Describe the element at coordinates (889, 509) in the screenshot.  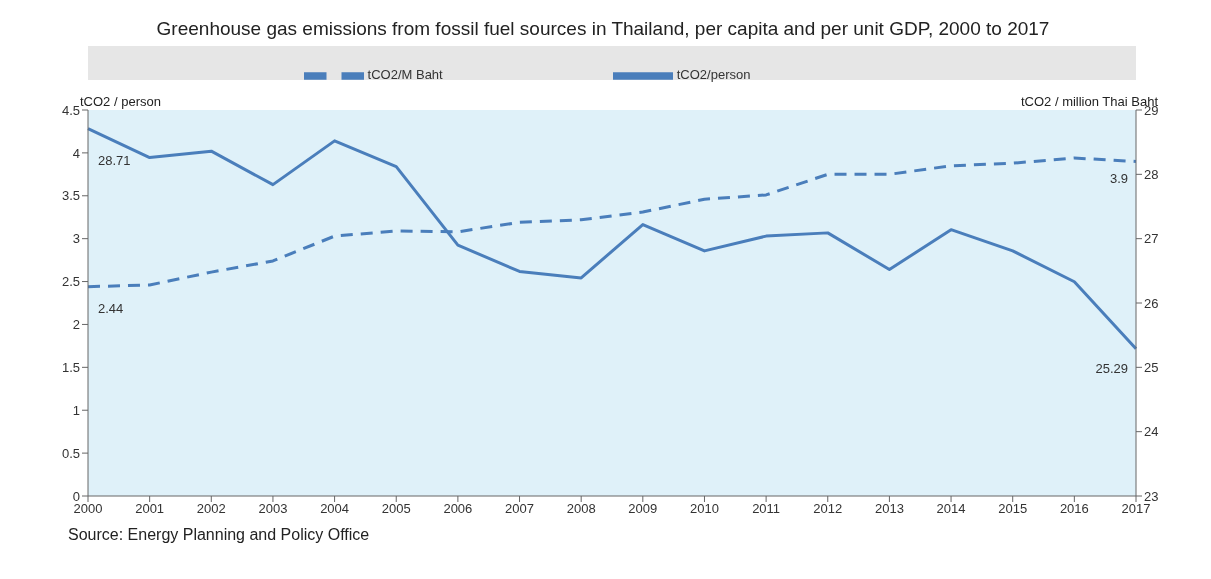
I see `x-tick-label: 2013` at that location.